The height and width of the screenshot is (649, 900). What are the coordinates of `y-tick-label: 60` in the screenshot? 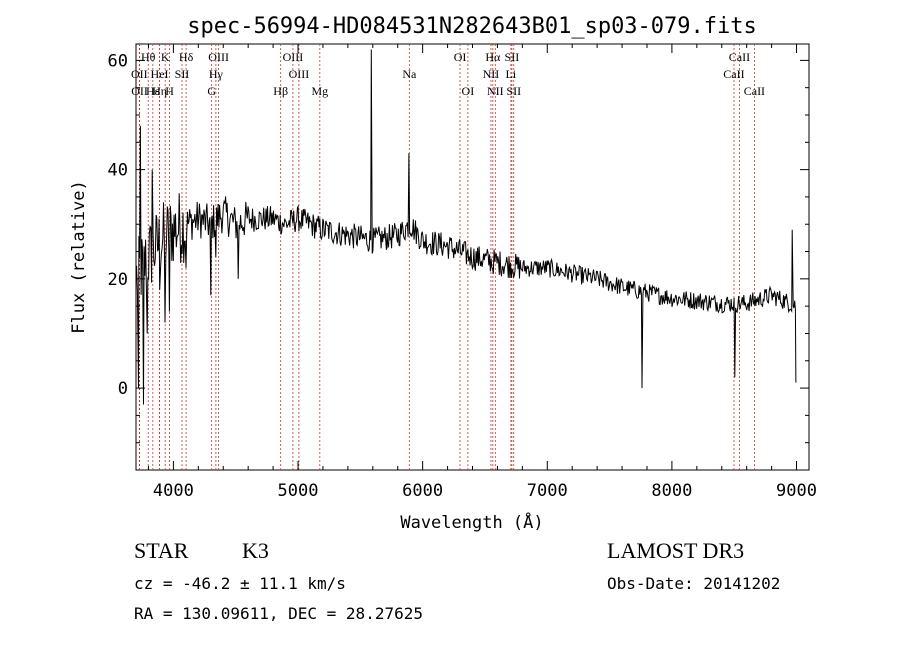 It's located at (118, 61).